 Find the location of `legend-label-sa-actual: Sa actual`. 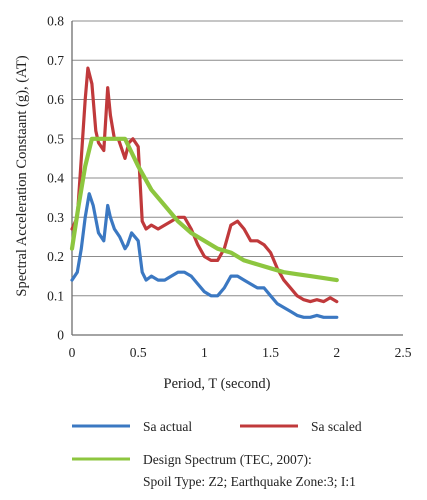

legend-label-sa-actual: Sa actual is located at coordinates (167, 426).